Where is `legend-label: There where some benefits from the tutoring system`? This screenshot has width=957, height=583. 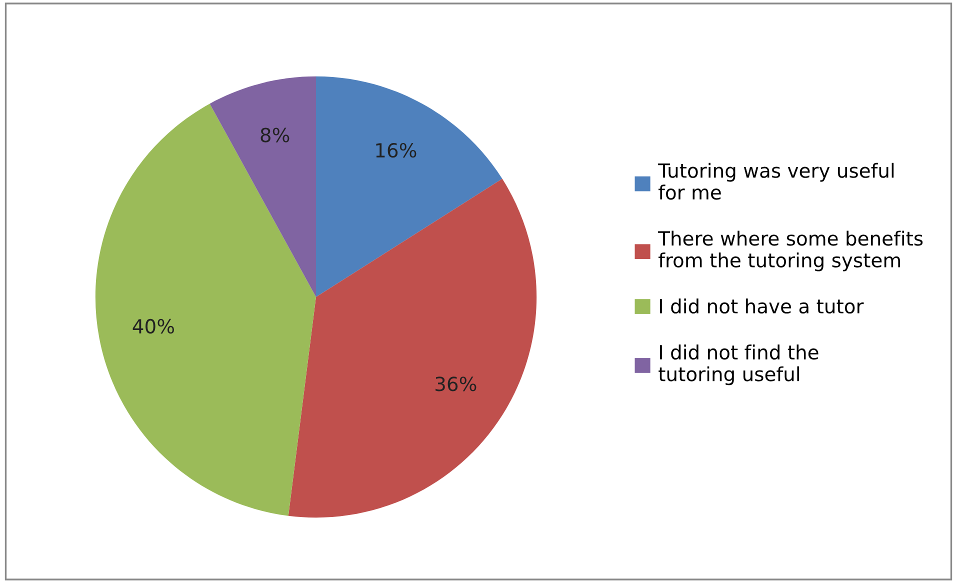
legend-label: There where some benefits from the tutoring system is located at coordinates (790, 251).